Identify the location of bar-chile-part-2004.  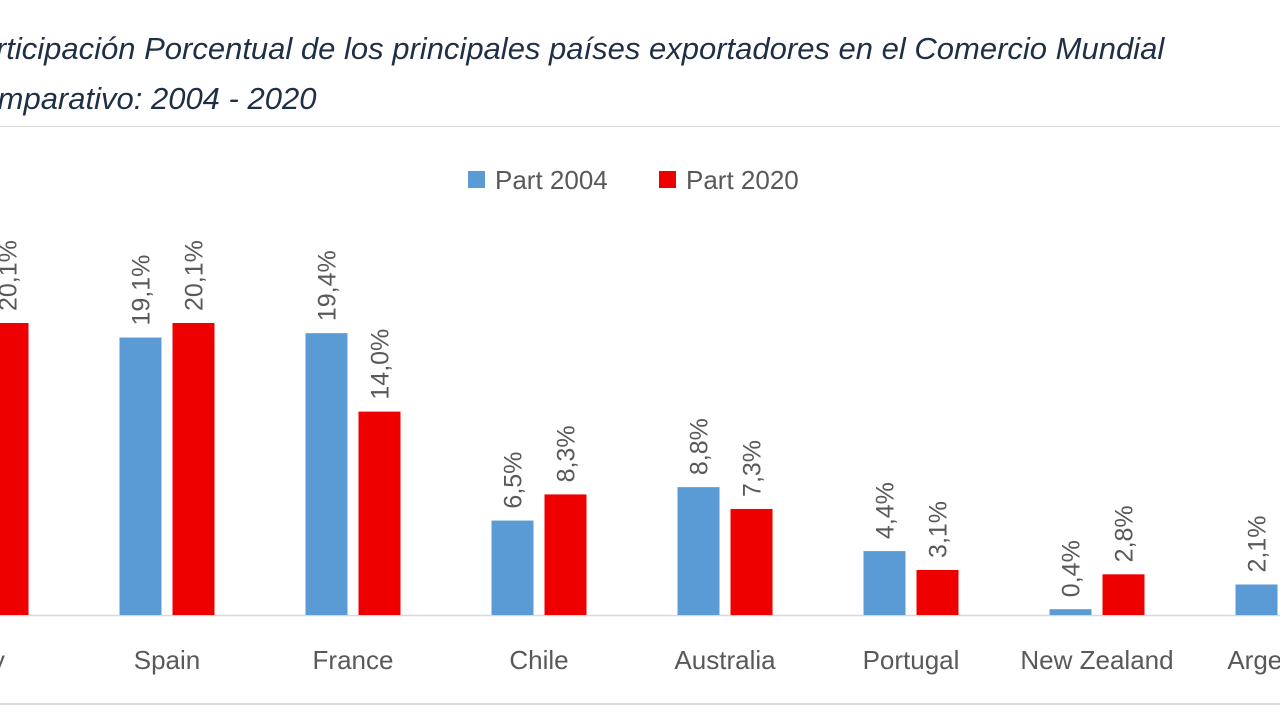
(512, 567).